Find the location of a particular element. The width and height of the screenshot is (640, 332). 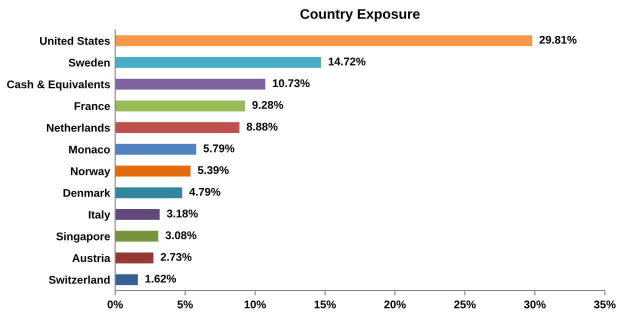

y-tick-label: Netherlands is located at coordinates (78, 128).